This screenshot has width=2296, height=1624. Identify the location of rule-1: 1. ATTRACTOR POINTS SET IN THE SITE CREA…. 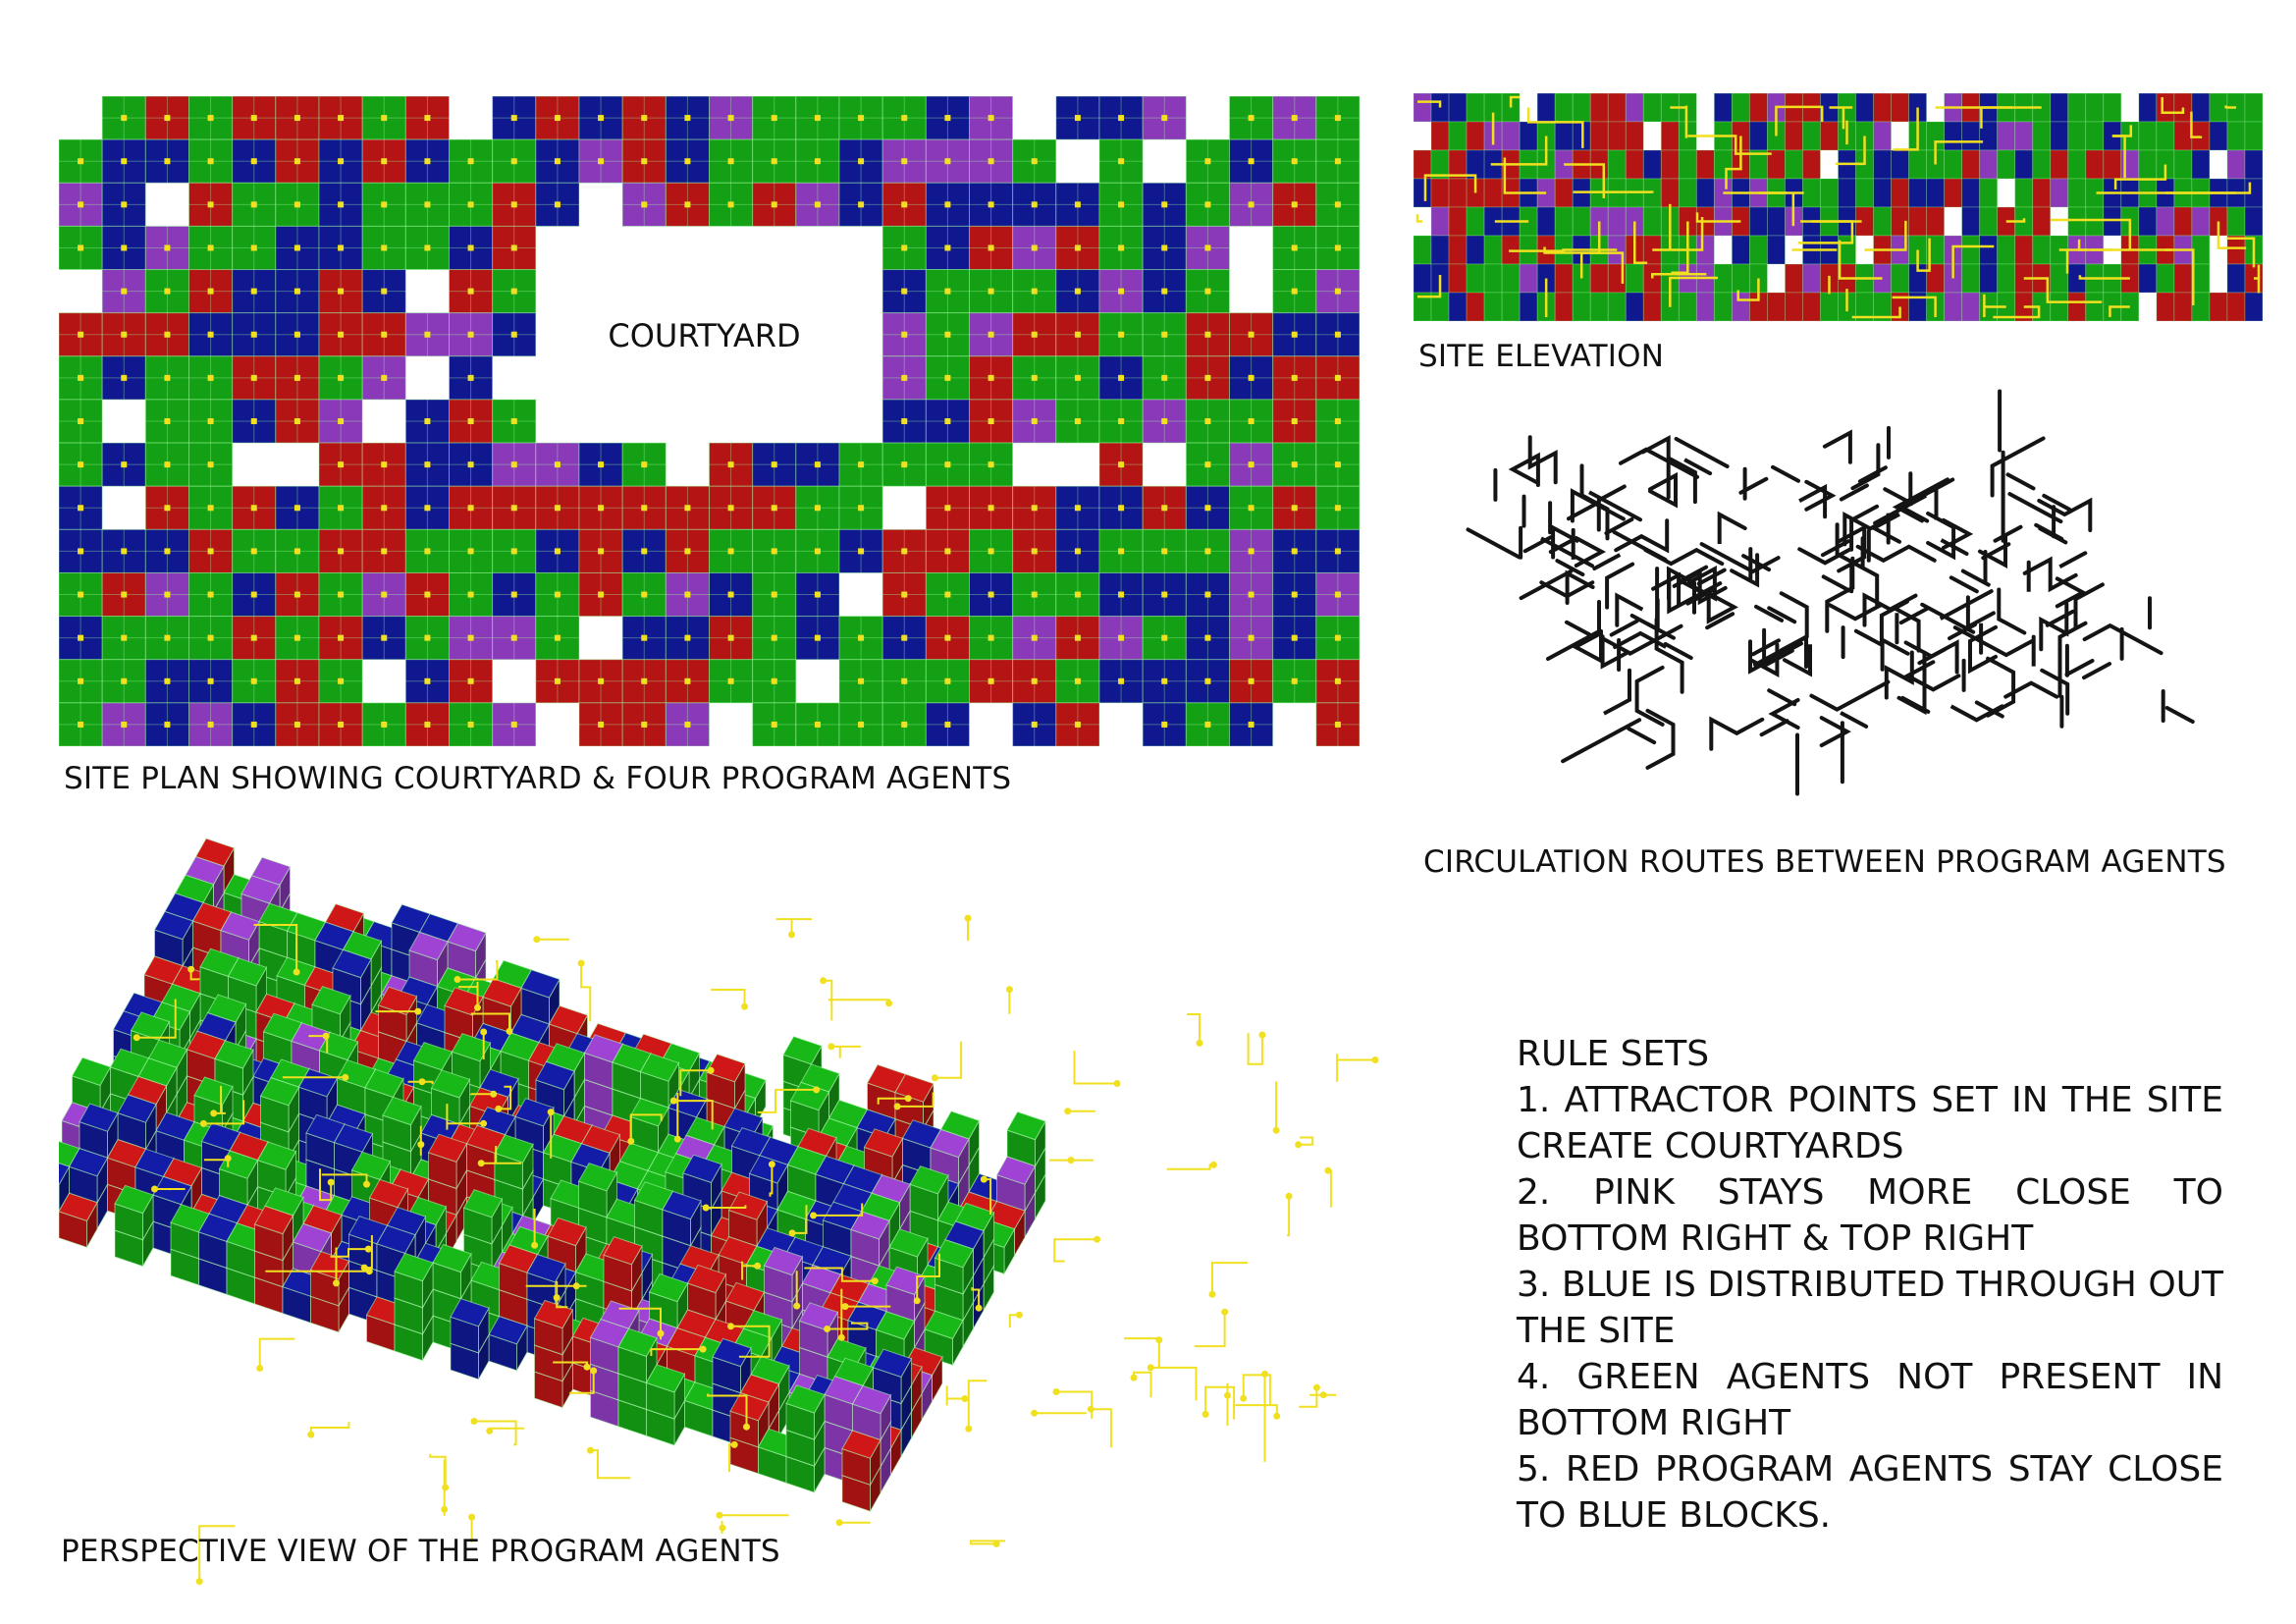
(1870, 1123).